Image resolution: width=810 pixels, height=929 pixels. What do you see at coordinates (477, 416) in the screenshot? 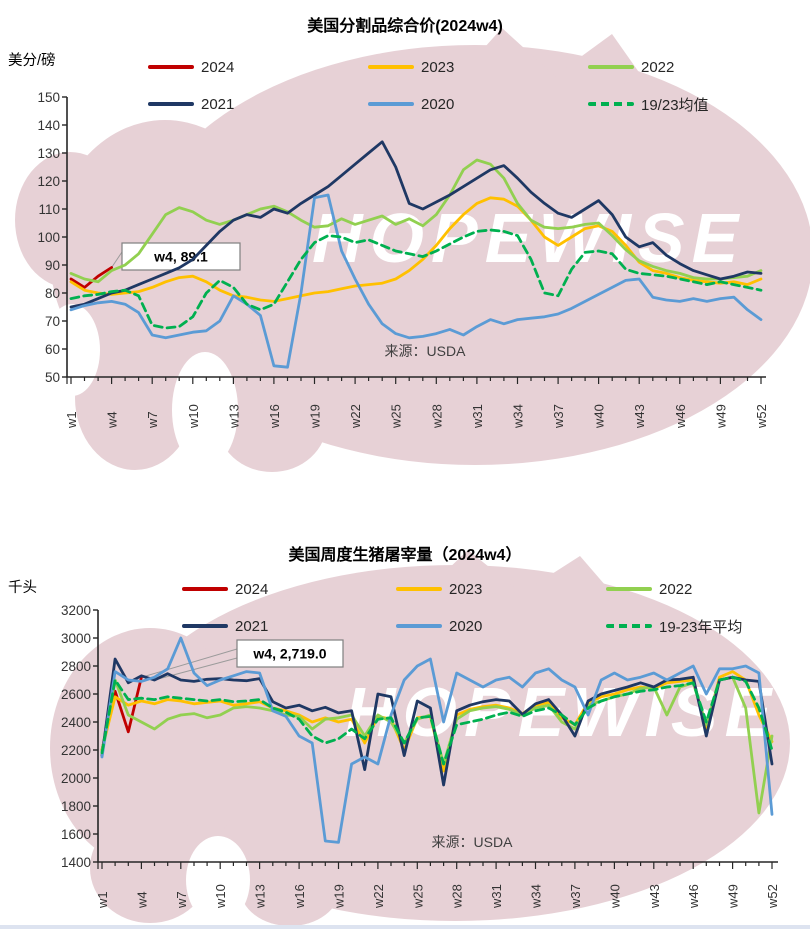
I see `x-tick-label: w31` at bounding box center [477, 416].